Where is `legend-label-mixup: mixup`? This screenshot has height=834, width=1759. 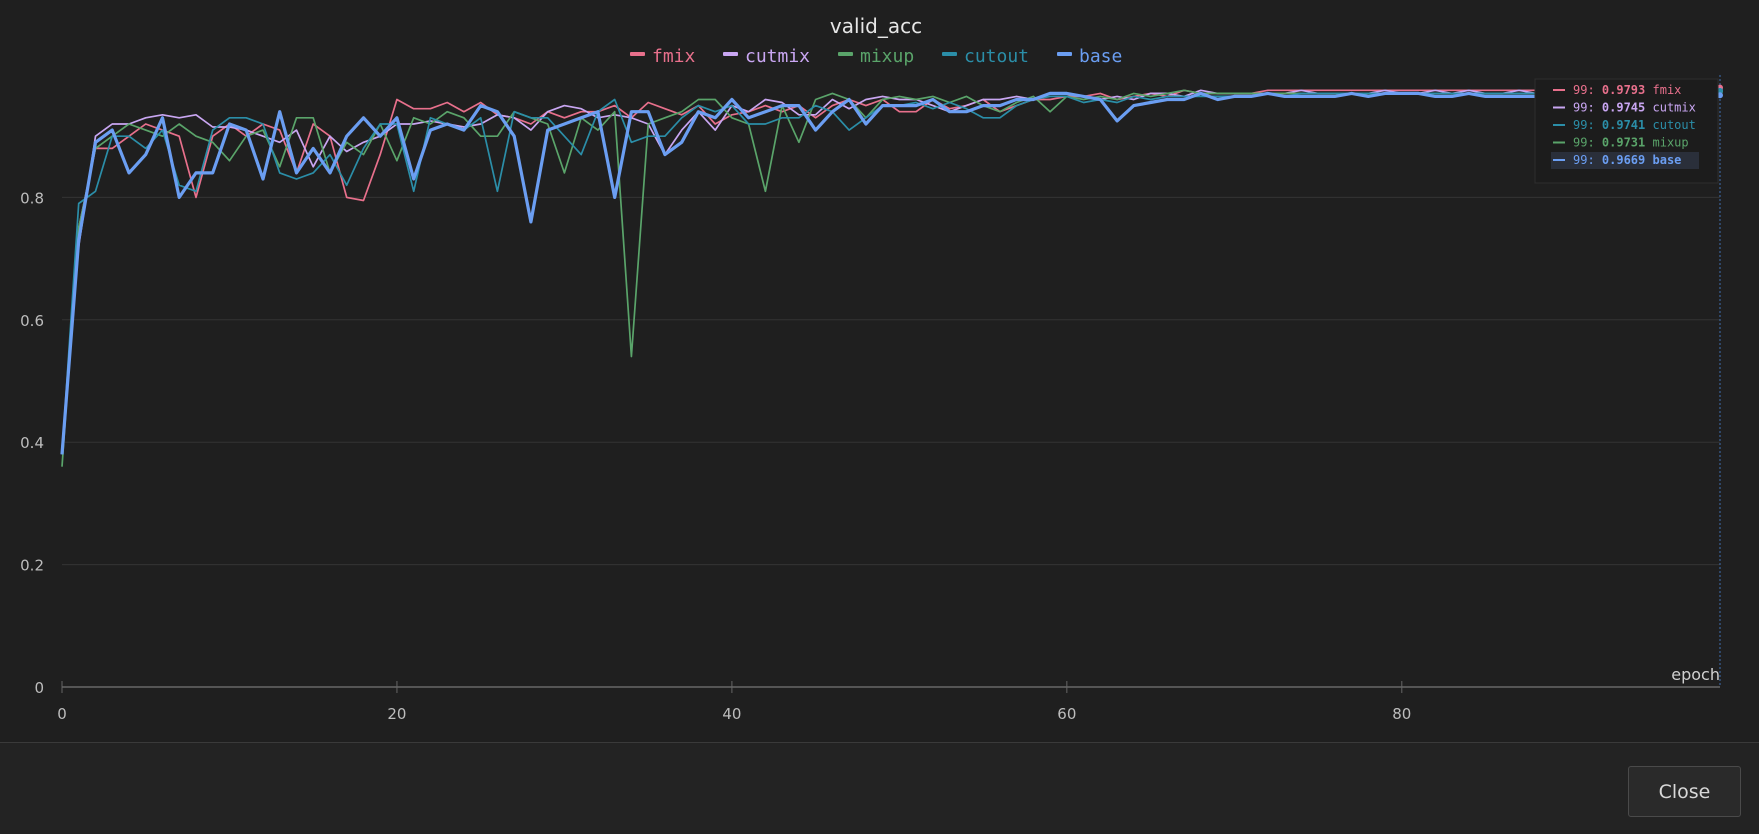
legend-label-mixup: mixup is located at coordinates (887, 56).